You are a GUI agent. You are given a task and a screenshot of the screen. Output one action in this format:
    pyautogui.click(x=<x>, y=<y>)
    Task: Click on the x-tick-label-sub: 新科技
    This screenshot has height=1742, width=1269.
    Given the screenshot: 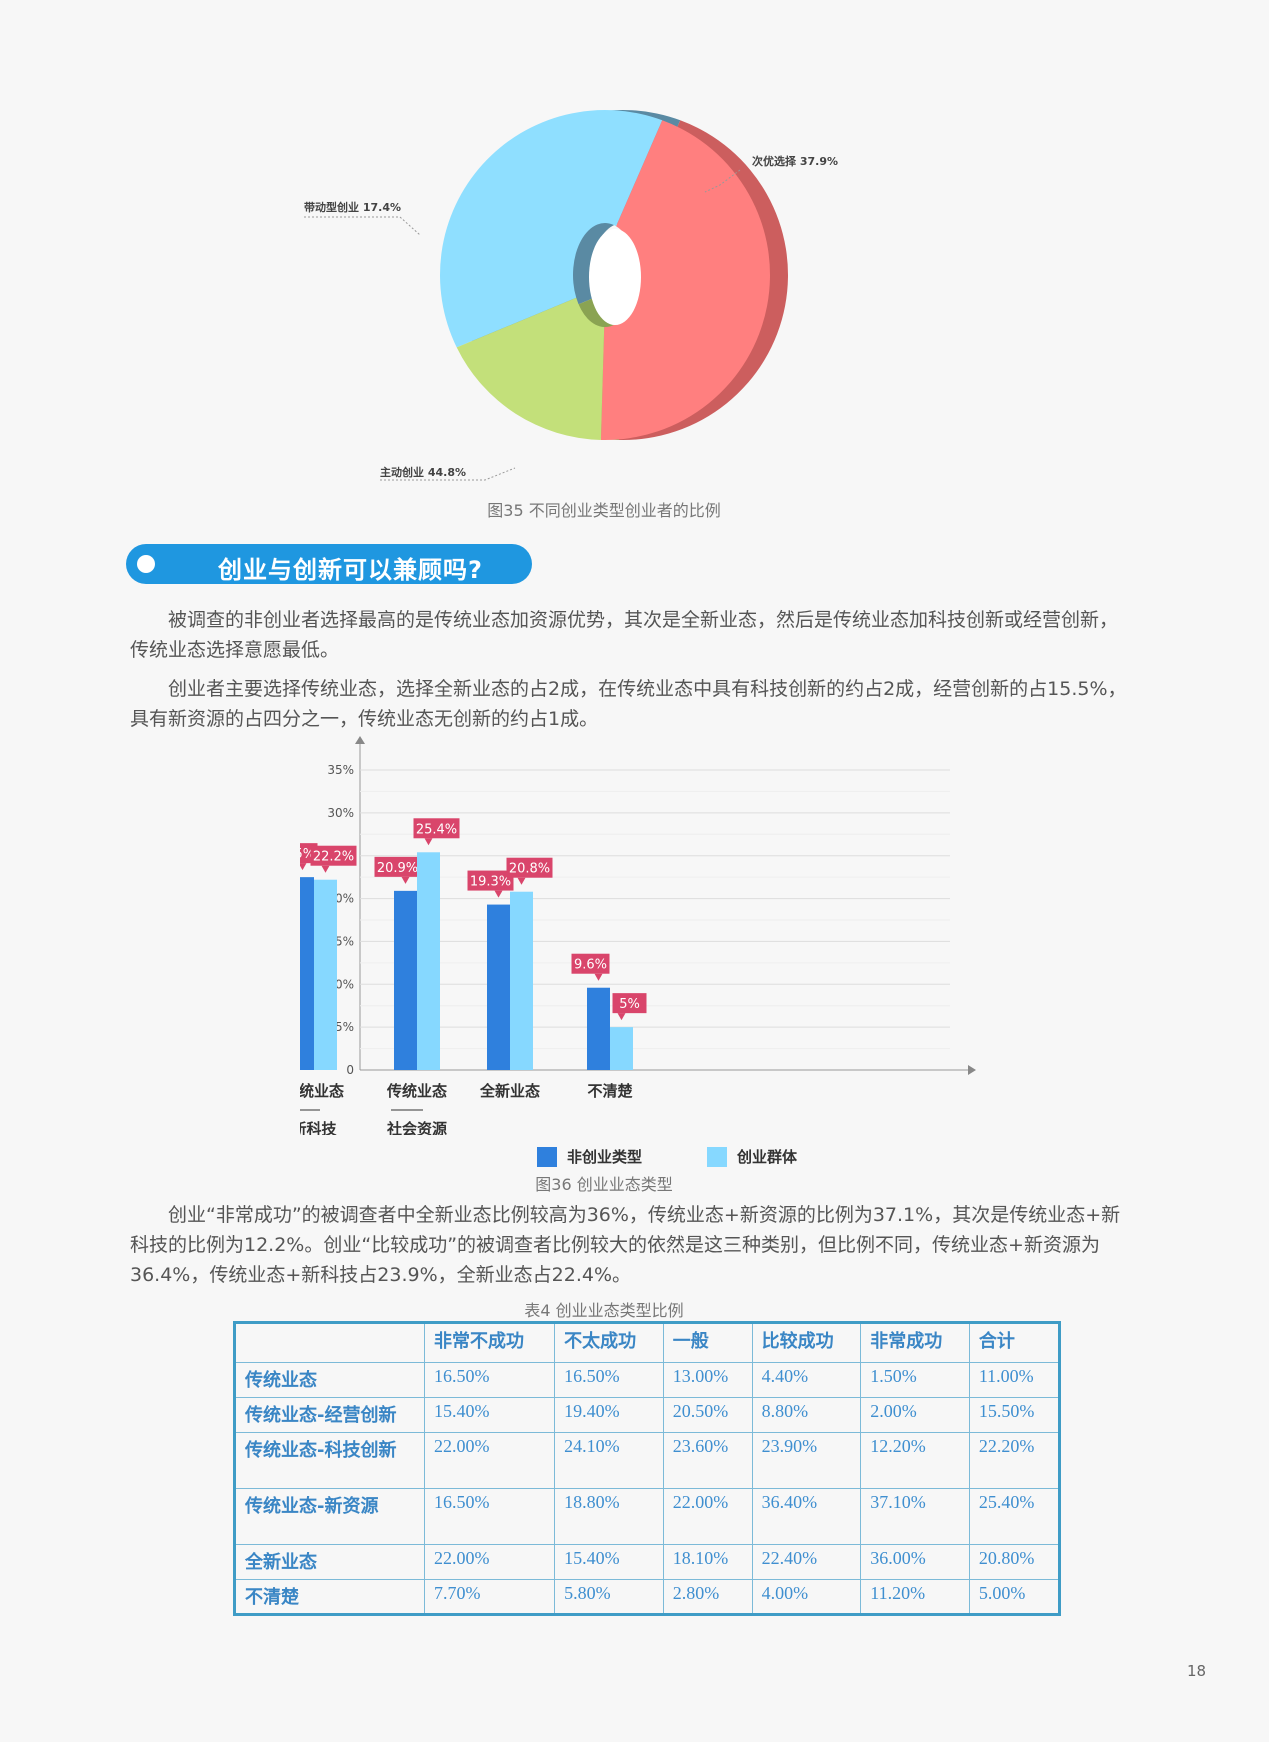 What is the action you would take?
    pyautogui.click(x=318, y=1127)
    